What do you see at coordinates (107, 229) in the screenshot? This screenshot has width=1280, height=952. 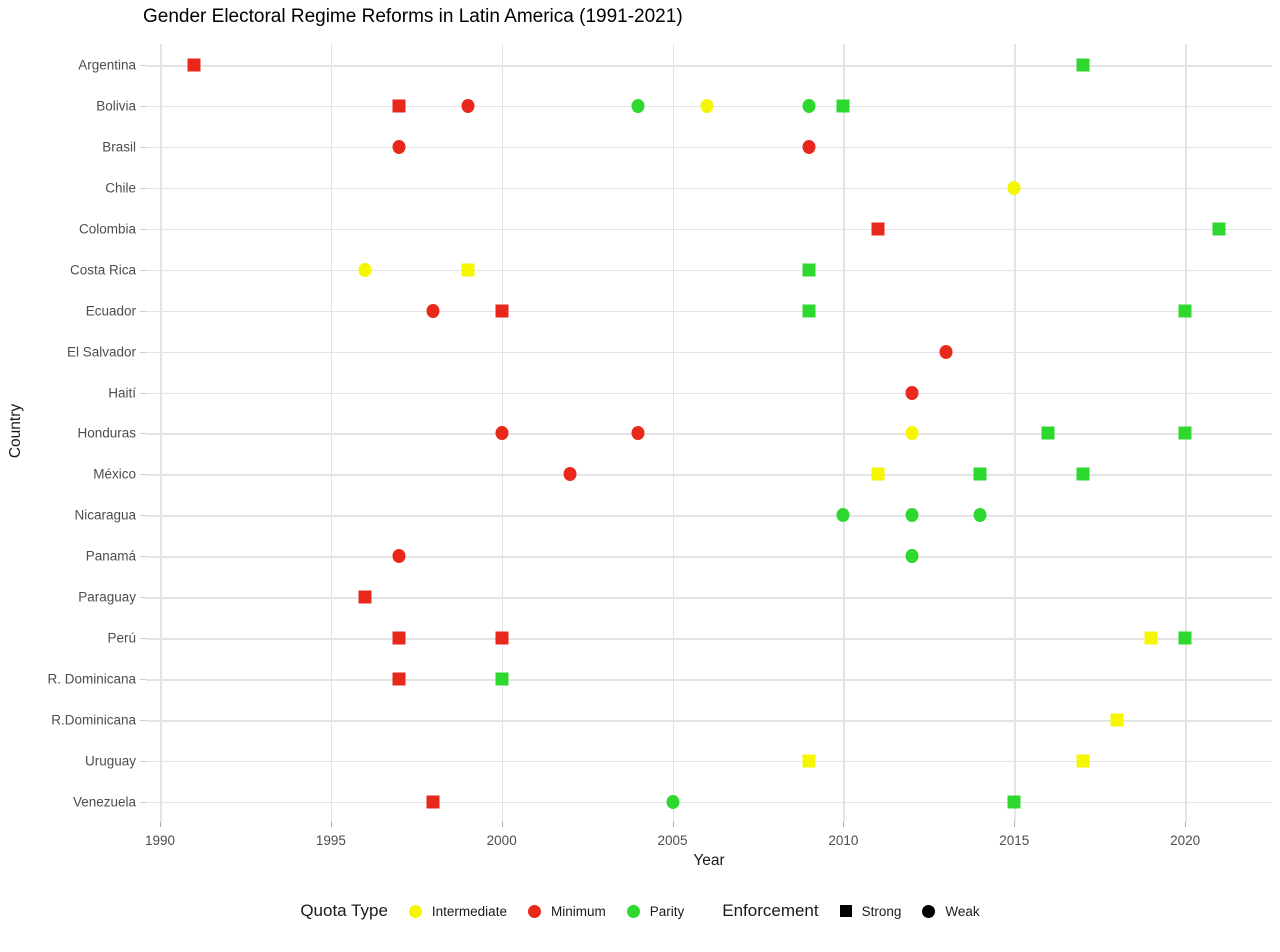 I see `country-label: Colombia` at bounding box center [107, 229].